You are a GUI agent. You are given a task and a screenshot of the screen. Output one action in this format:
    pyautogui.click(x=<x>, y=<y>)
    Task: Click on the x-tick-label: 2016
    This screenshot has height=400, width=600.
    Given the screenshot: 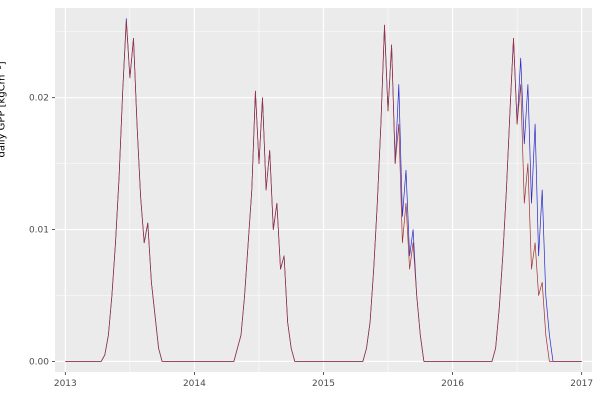 What is the action you would take?
    pyautogui.click(x=452, y=384)
    